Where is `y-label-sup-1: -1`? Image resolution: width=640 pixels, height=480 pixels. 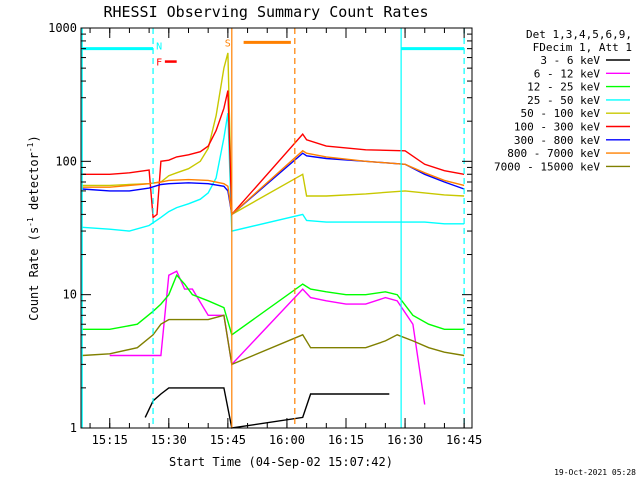 y-label-sup-1: -1 is located at coordinates (30, 222).